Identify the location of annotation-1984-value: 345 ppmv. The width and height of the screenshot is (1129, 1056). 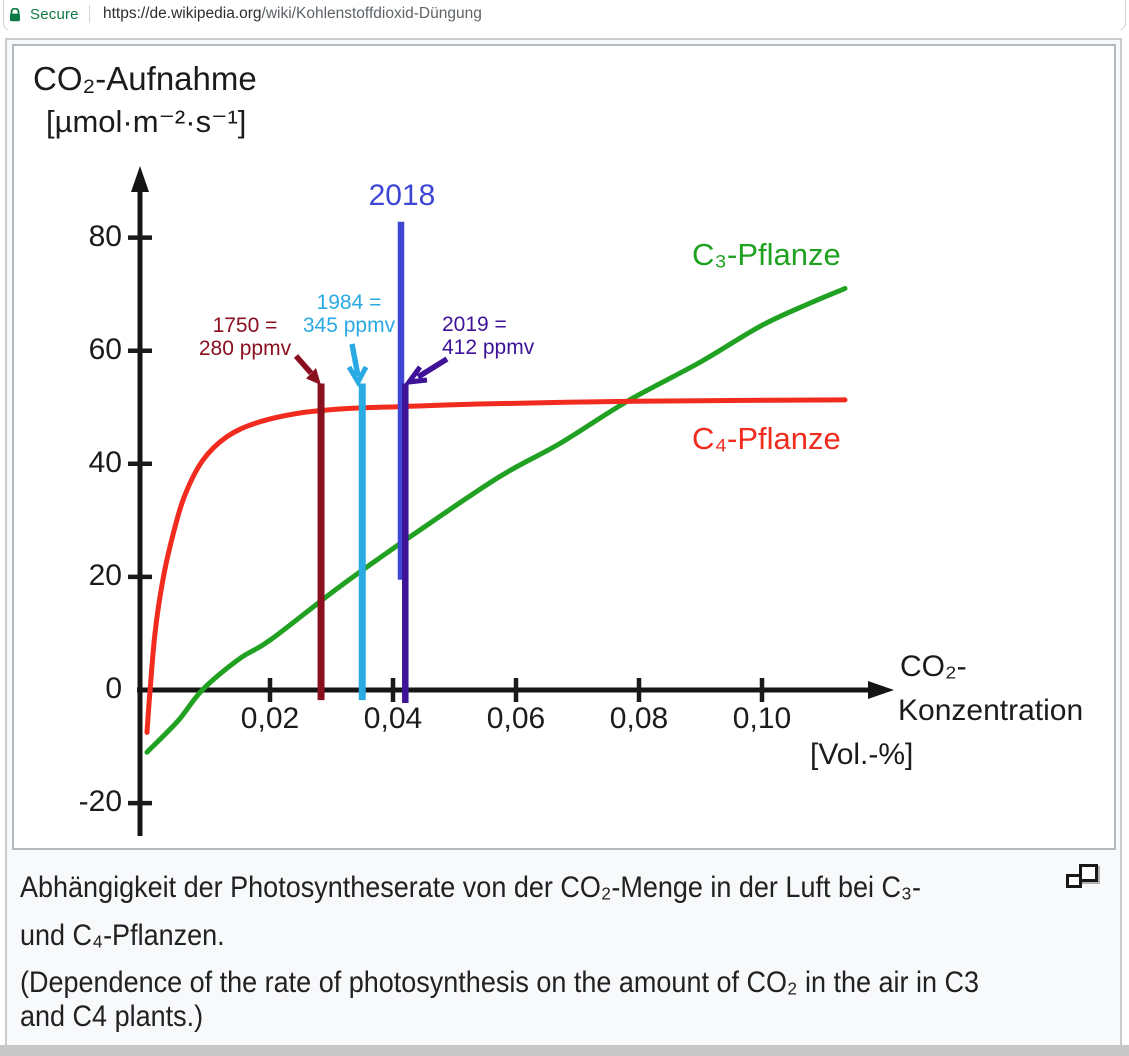
(349, 325).